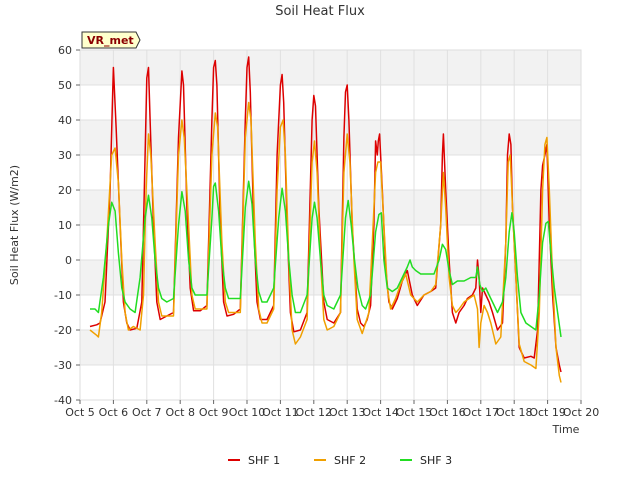 The height and width of the screenshot is (480, 640). I want to click on x-tick-label: Oct 7, so click(147, 412).